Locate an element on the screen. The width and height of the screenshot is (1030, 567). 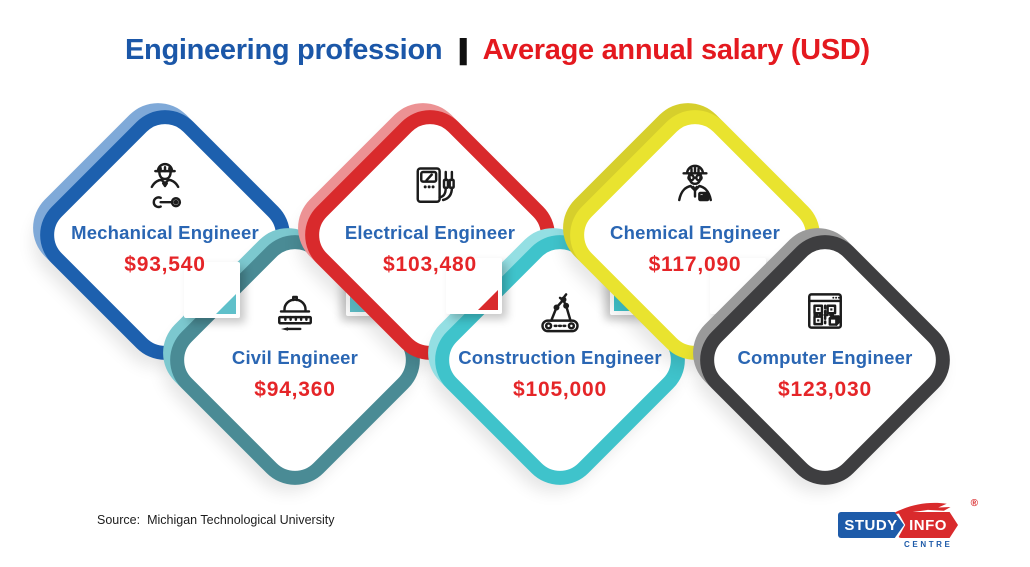
card-chemical: Chemical Engineer $117,090 is located at coordinates (695, 217).